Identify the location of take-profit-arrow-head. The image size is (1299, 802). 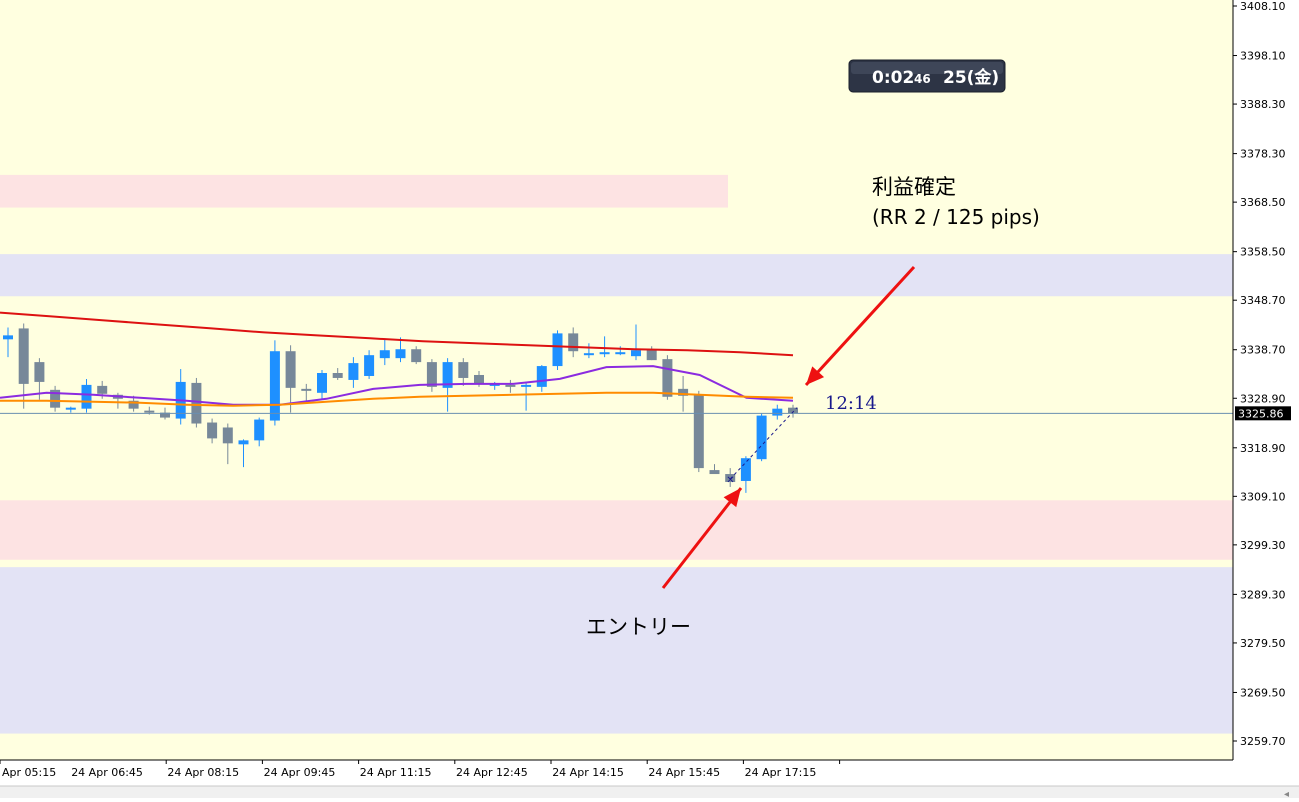
(815, 375).